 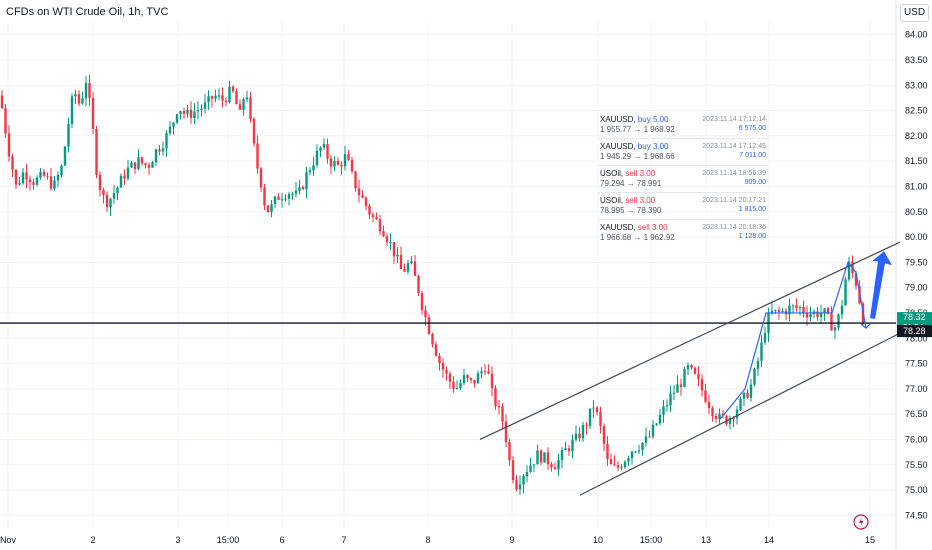 What do you see at coordinates (734, 173) in the screenshot?
I see `trade-time: 2023.11.14 18:56:39` at bounding box center [734, 173].